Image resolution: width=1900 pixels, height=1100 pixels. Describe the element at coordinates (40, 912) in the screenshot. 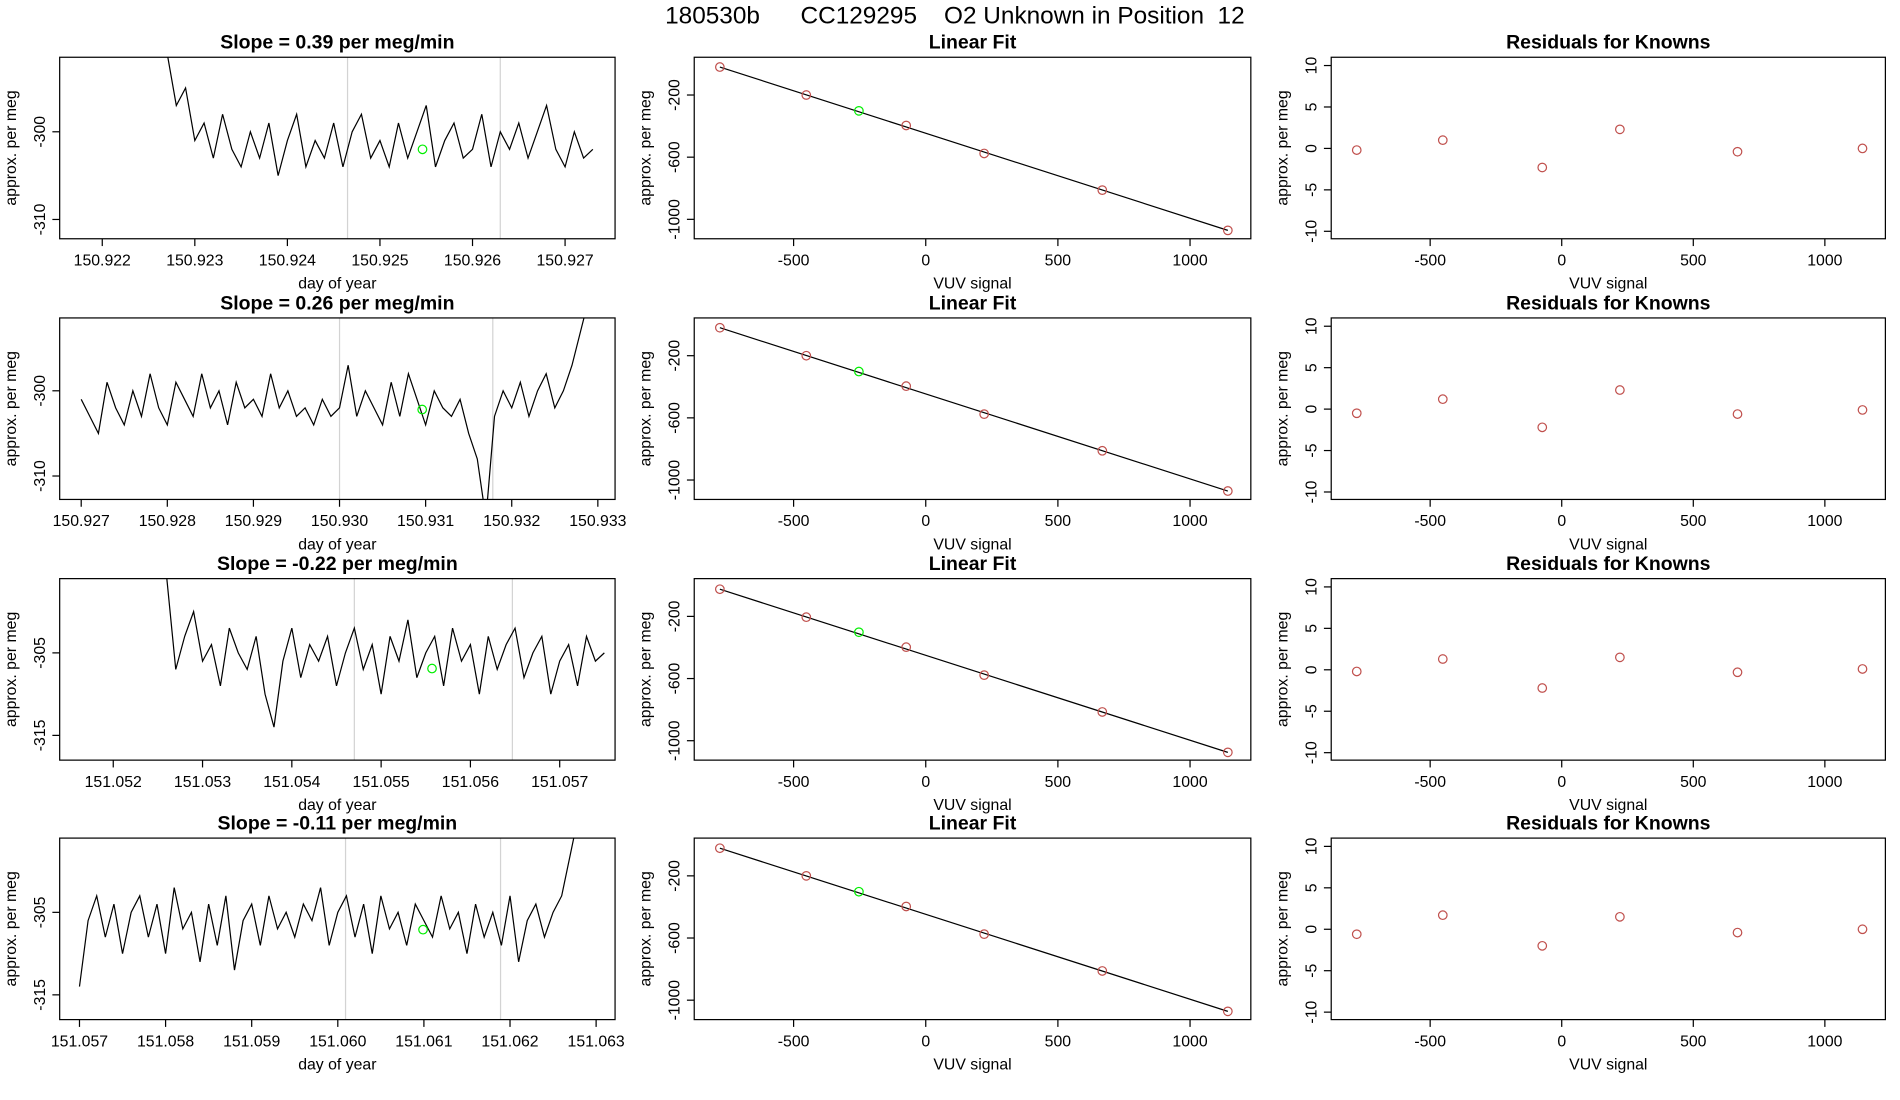

I see `y-tick-label: -305` at that location.